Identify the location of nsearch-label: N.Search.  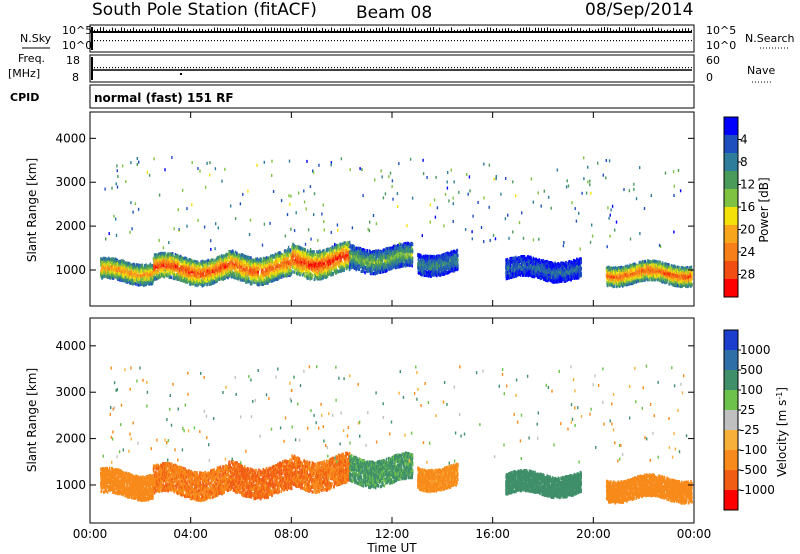
(770, 38).